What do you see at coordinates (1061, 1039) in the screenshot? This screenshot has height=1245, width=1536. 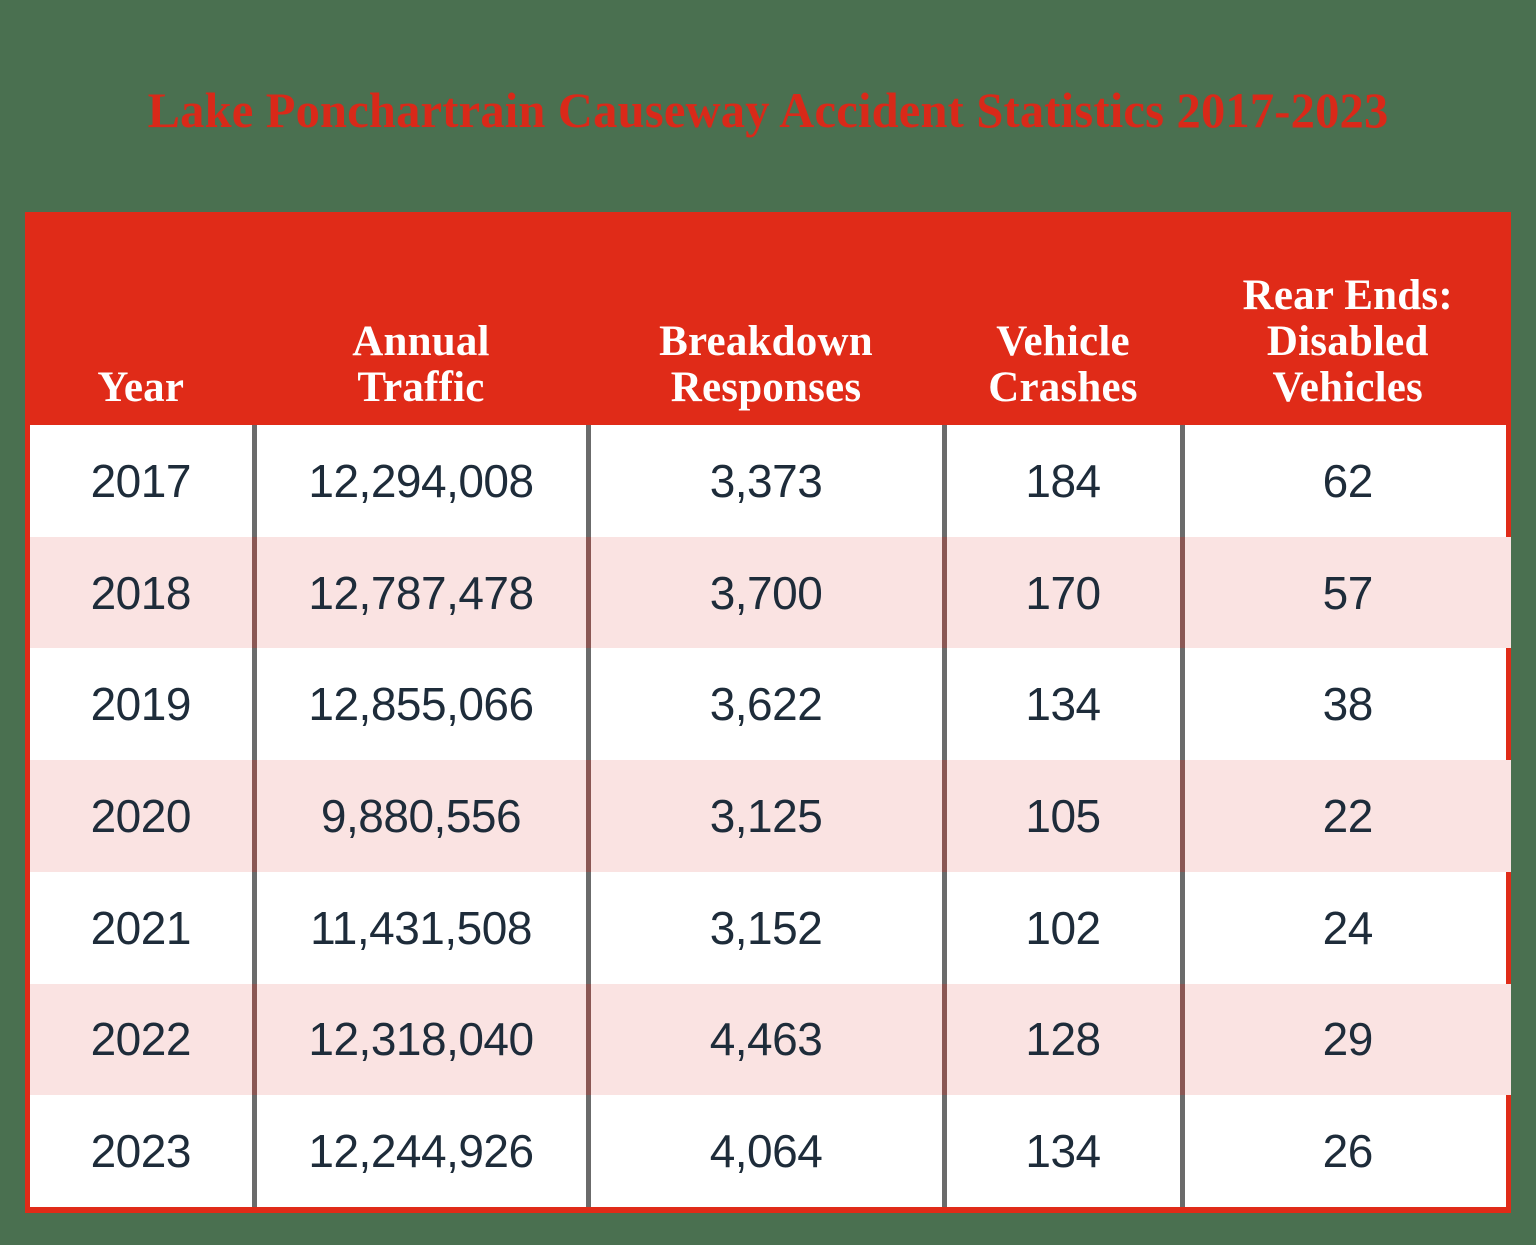 I see `cell-vehicle-crashes: 128` at bounding box center [1061, 1039].